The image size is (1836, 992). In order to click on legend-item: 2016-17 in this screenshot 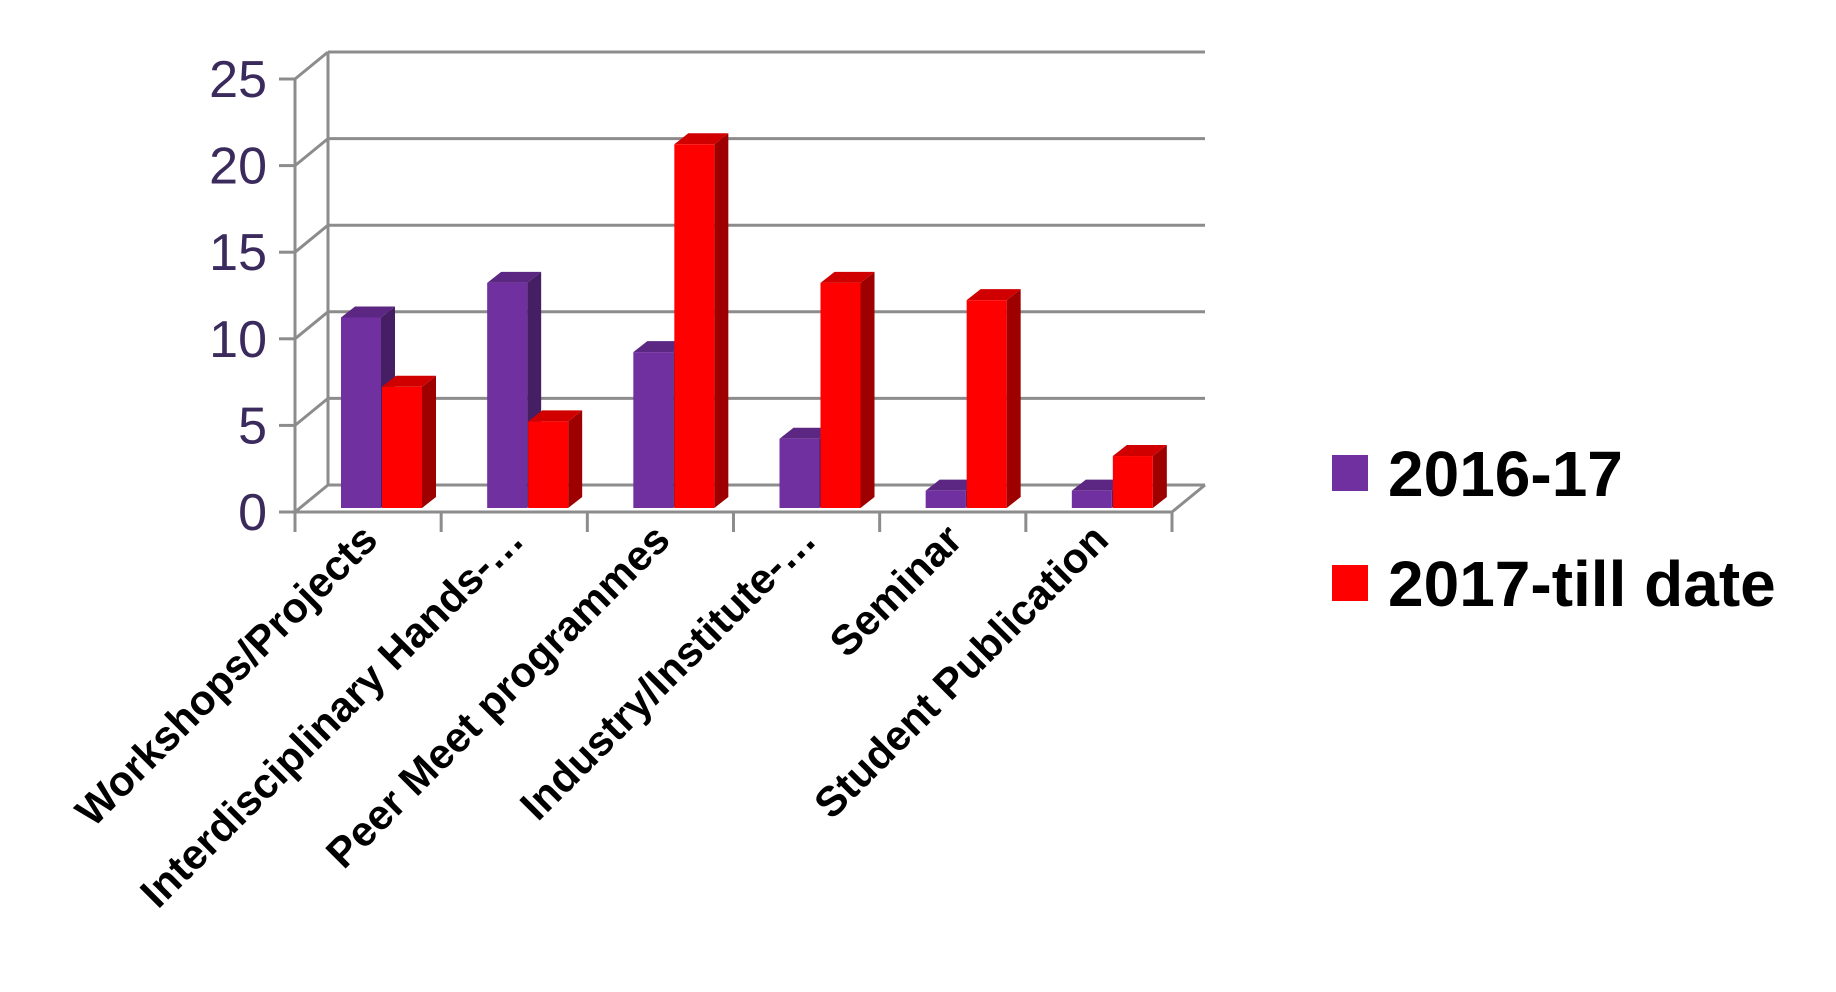, I will do `click(1477, 474)`.